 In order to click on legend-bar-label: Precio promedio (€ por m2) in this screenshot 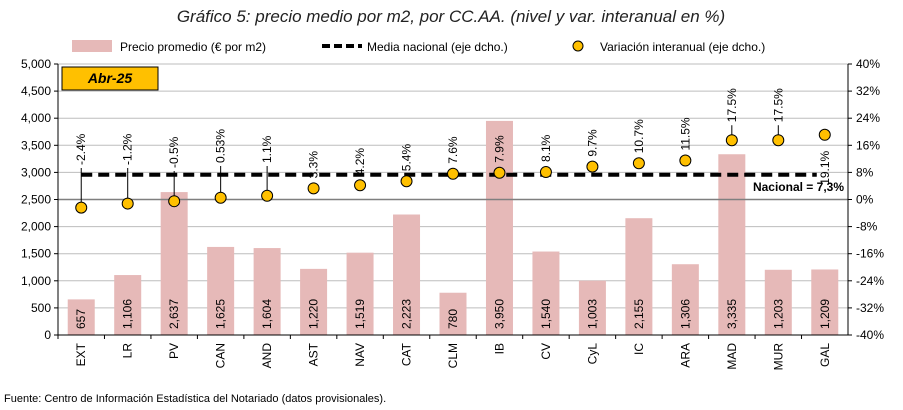, I will do `click(193, 47)`.